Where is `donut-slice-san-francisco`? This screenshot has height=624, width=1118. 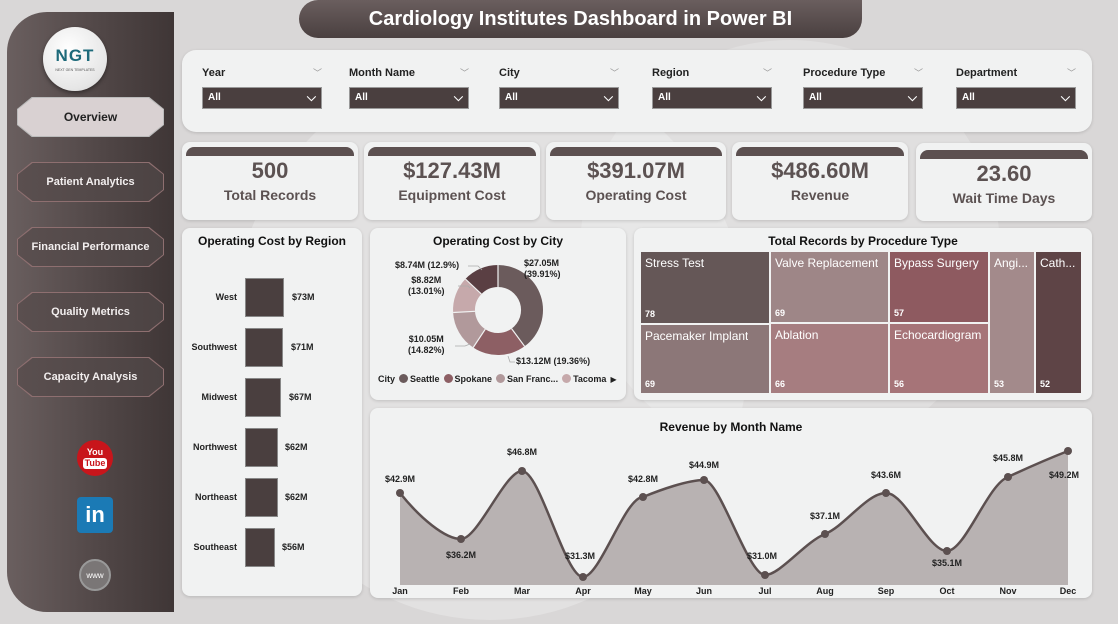
donut-slice-san-francisco is located at coordinates (469, 329).